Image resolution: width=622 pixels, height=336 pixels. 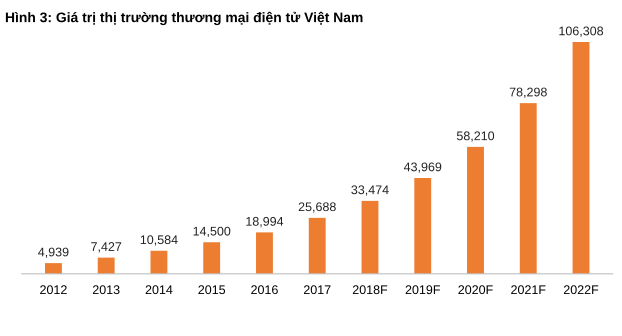 I want to click on data-label: 106,308, so click(x=581, y=31).